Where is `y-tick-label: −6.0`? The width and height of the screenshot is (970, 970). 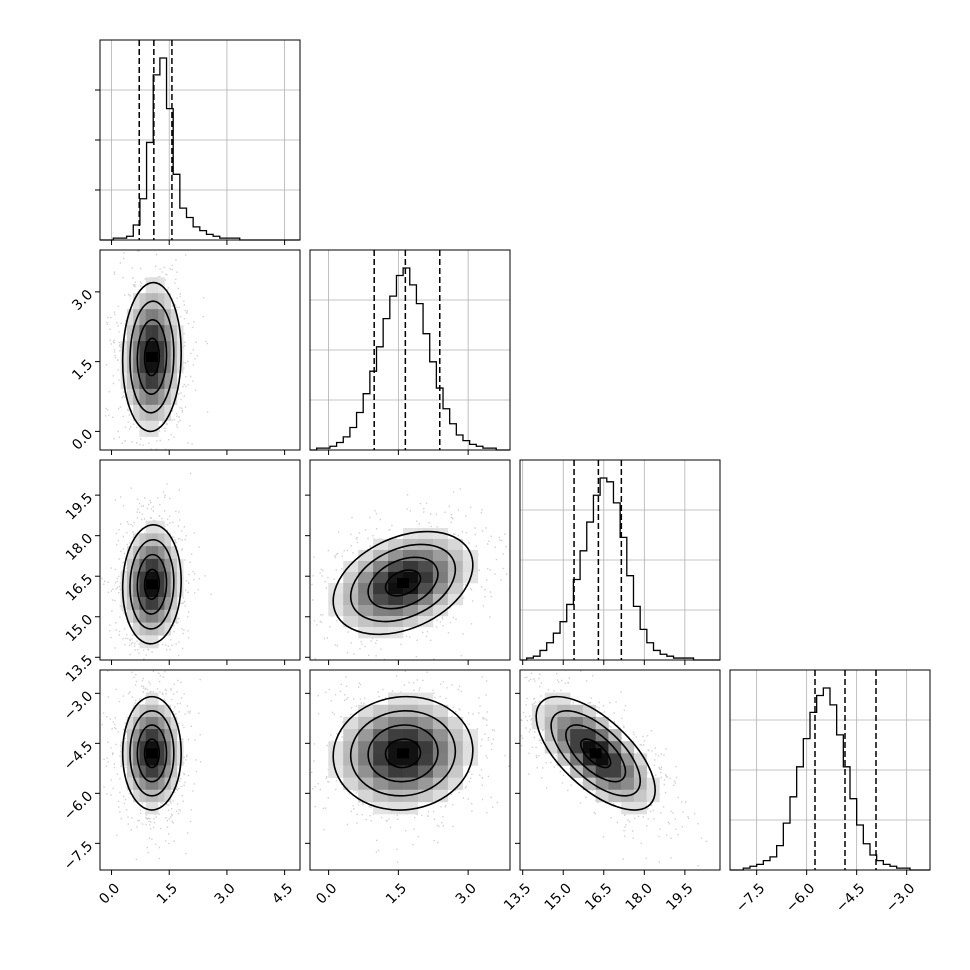 y-tick-label: −6.0 is located at coordinates (78, 805).